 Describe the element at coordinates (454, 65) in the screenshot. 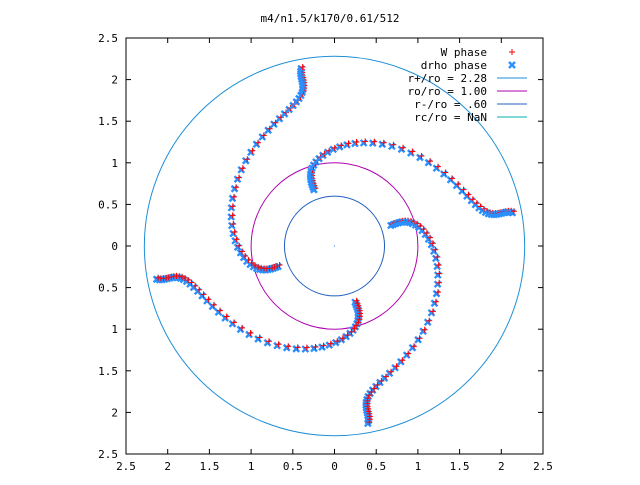

I see `legend-label: drho phase` at that location.